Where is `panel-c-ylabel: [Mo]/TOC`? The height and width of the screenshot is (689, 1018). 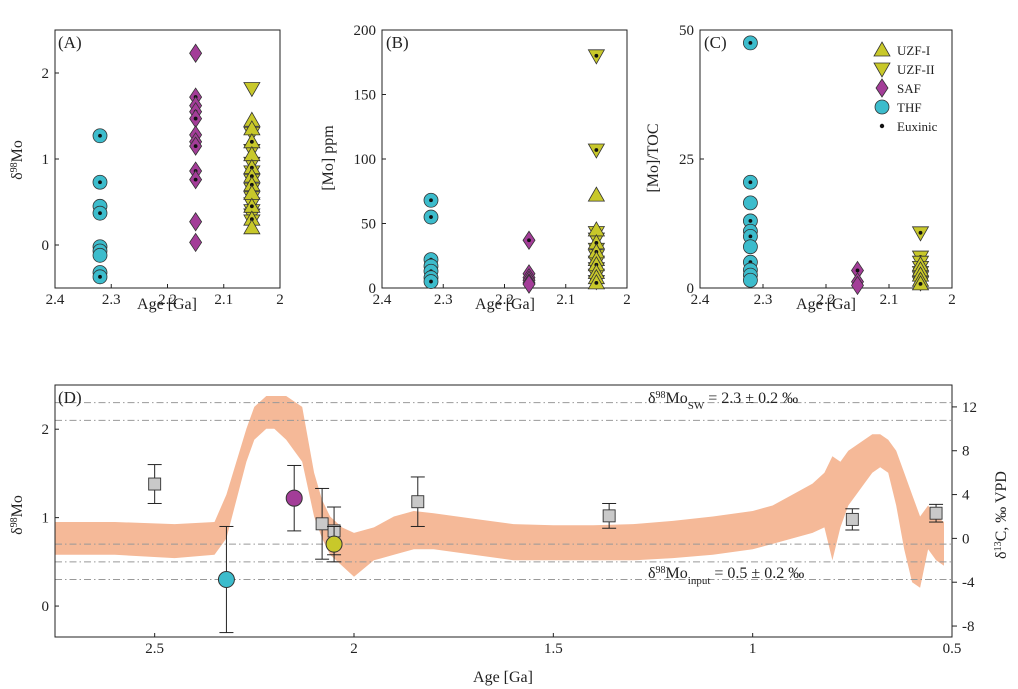 panel-c-ylabel: [Mo]/TOC is located at coordinates (653, 157).